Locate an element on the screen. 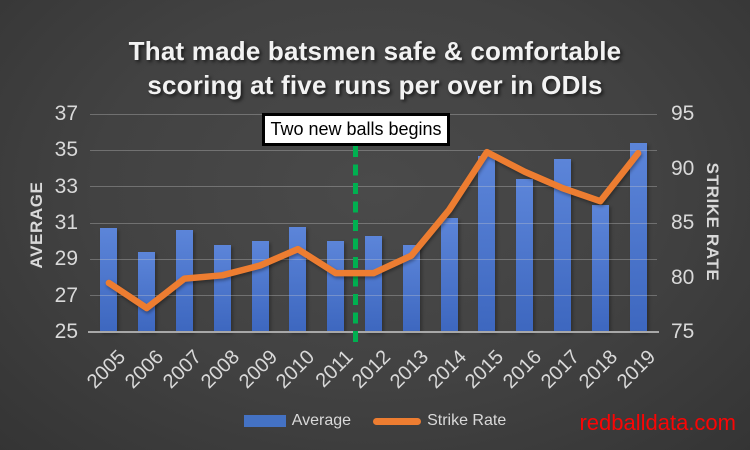  two-new-balls-divider-line is located at coordinates (355, 245).